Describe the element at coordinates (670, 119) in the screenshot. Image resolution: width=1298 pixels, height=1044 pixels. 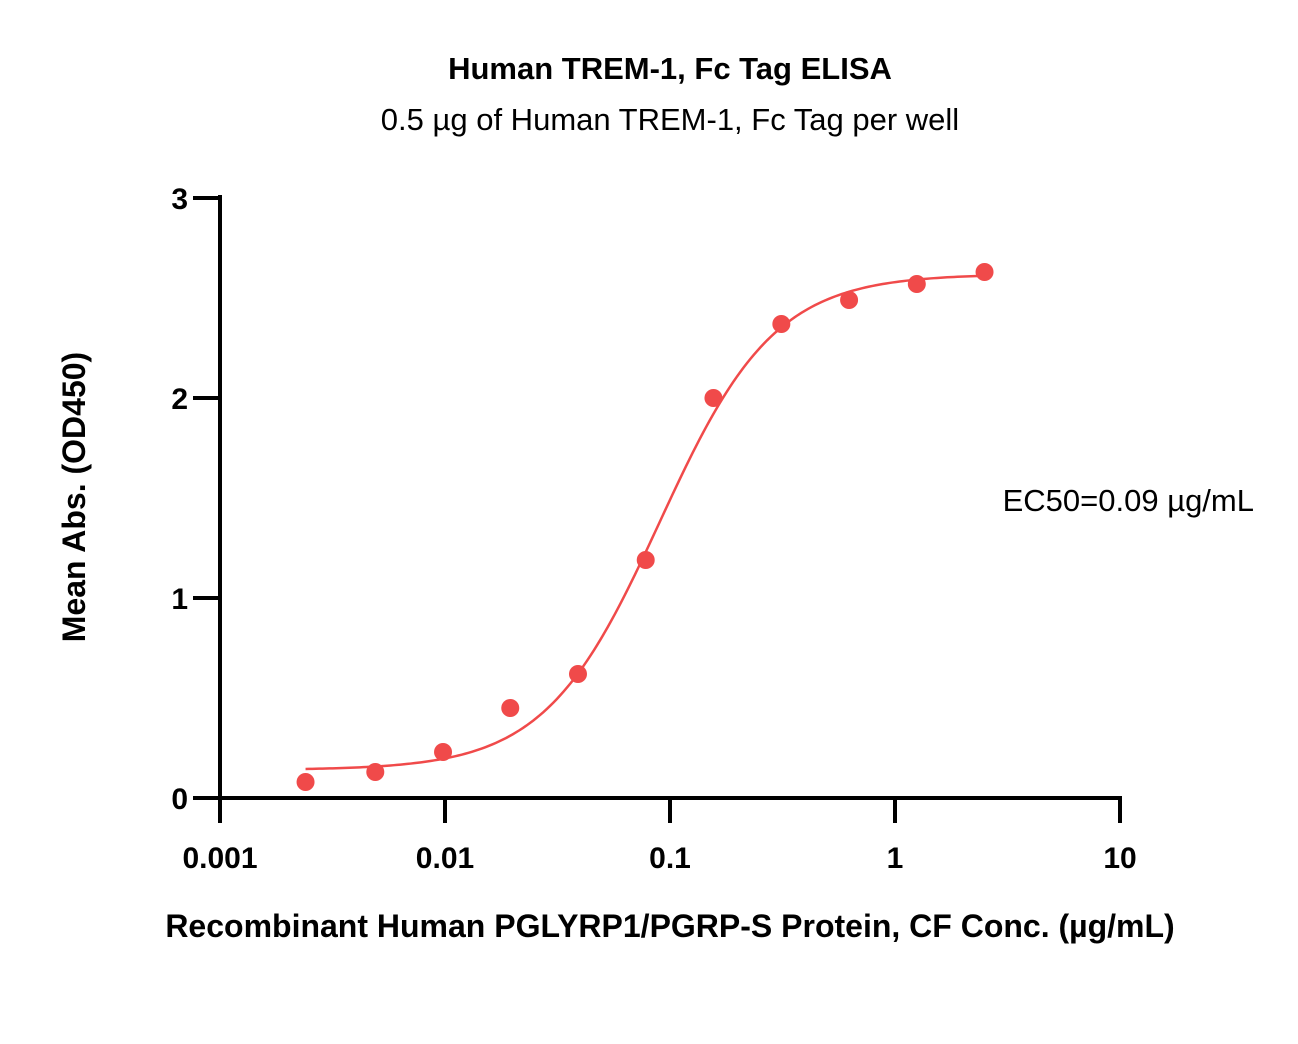
I see `chart-subtitle: 0.5 µg of Human TREM-1, Fc Tag per well` at that location.